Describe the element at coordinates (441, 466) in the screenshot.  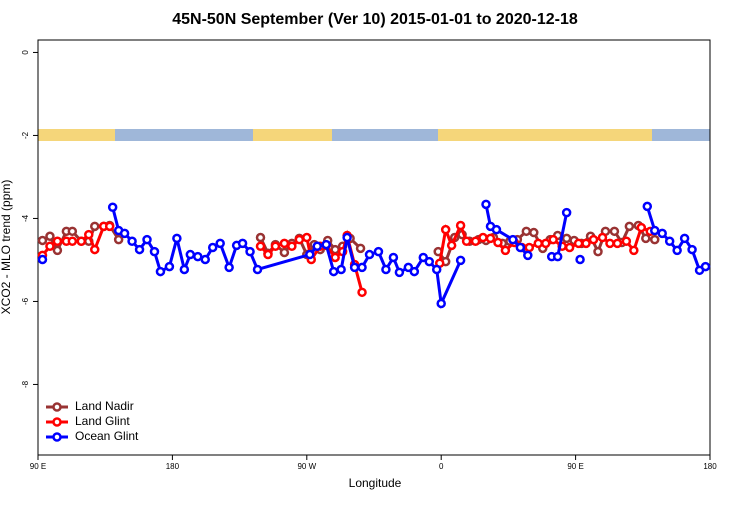
I see `x-tick-label: 0` at that location.